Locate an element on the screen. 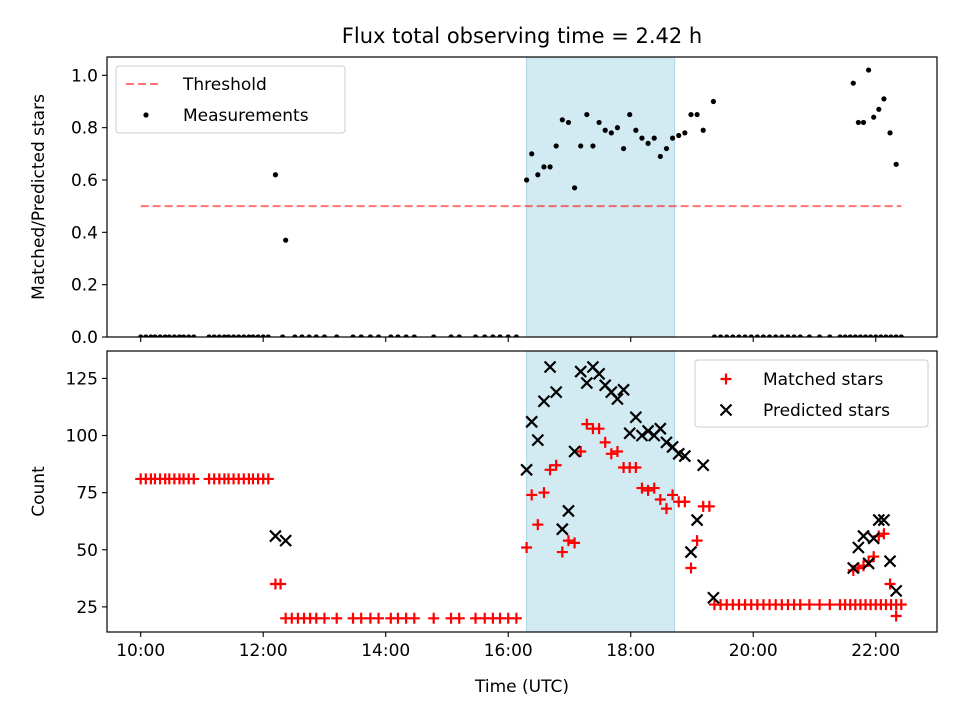 This screenshot has height=720, width=960. legend-label-predicted: Predicted stars is located at coordinates (826, 411).